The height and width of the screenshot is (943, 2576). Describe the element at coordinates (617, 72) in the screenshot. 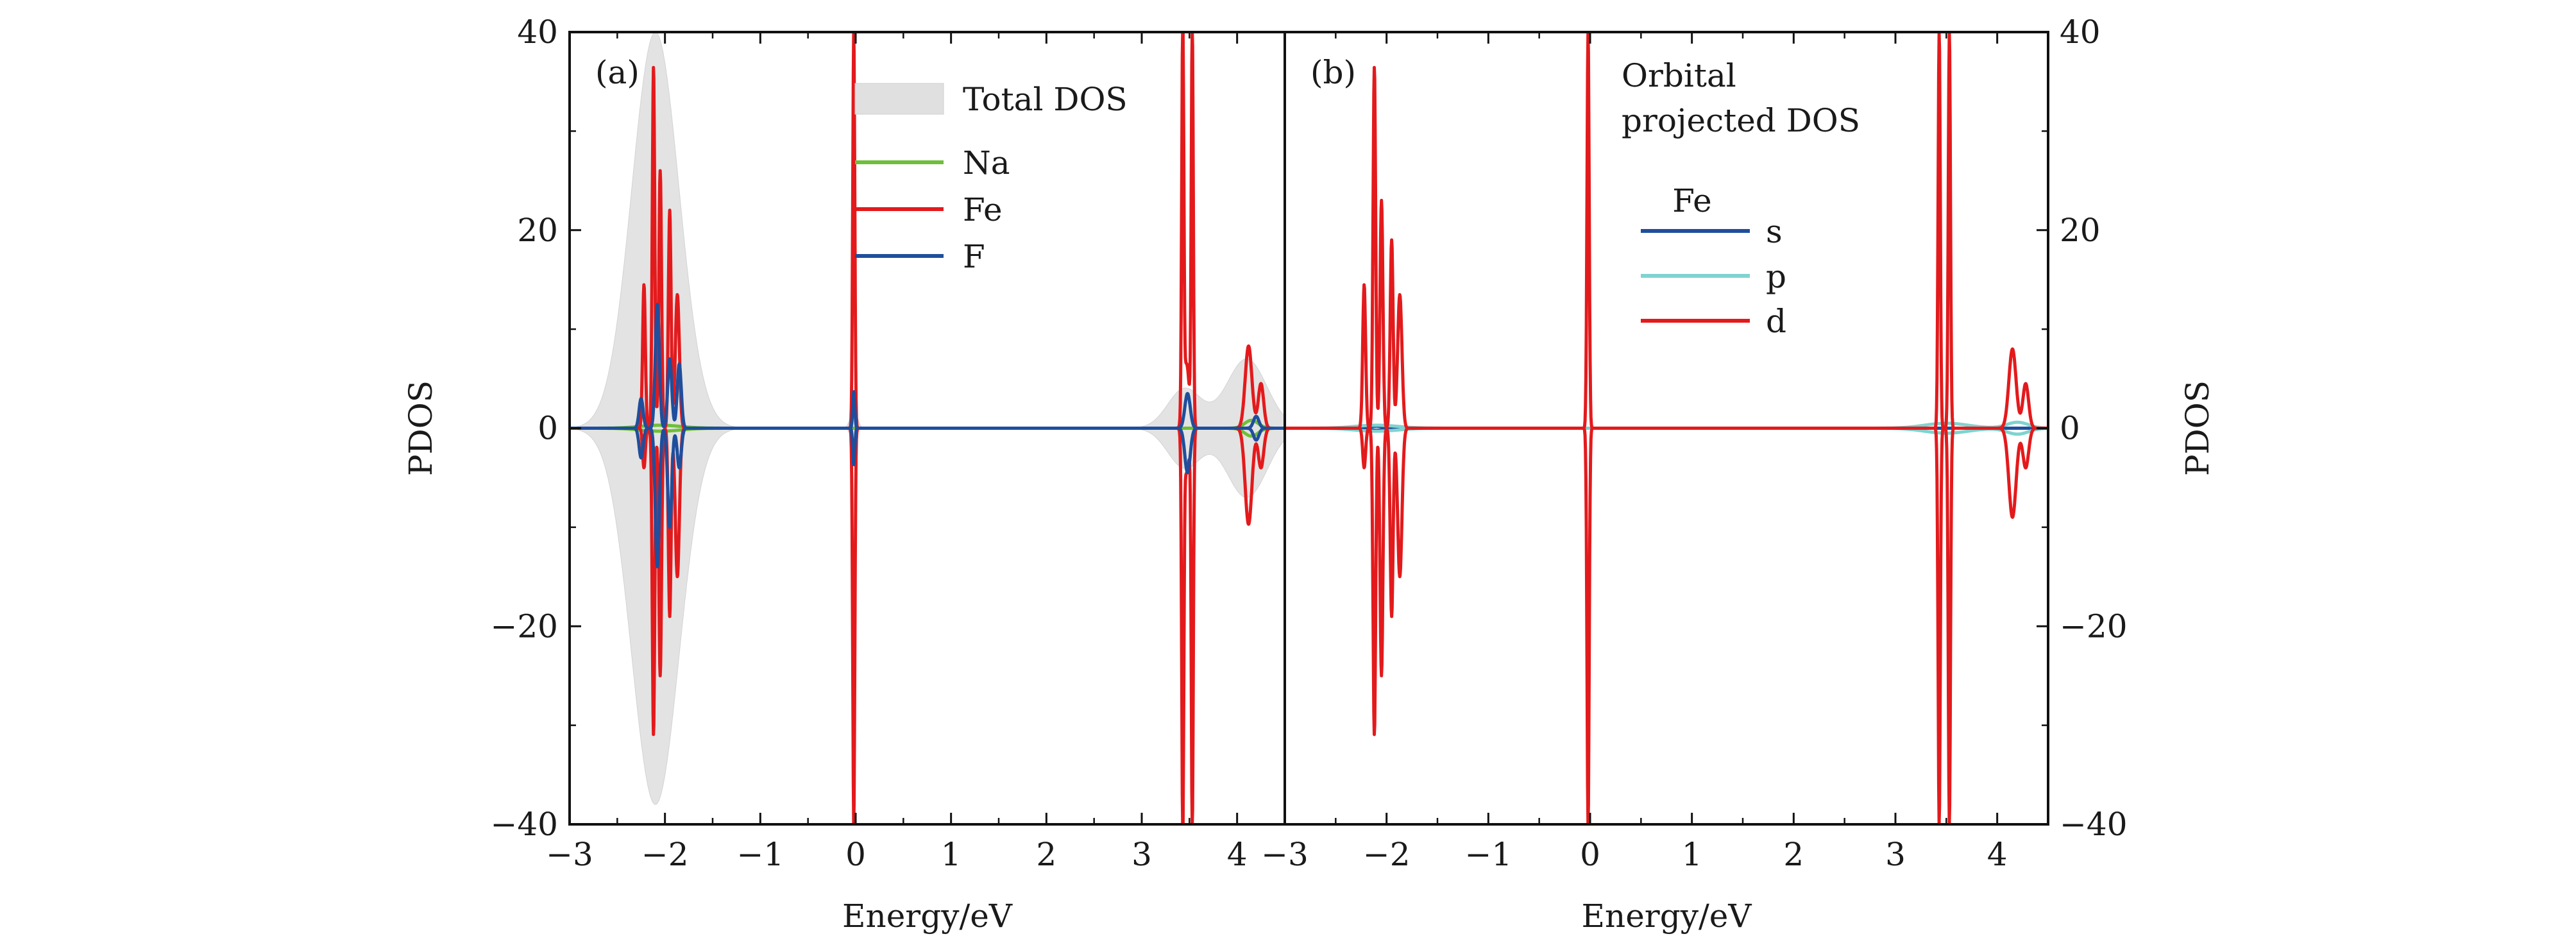

I see `panel-1-tag: (a)` at that location.